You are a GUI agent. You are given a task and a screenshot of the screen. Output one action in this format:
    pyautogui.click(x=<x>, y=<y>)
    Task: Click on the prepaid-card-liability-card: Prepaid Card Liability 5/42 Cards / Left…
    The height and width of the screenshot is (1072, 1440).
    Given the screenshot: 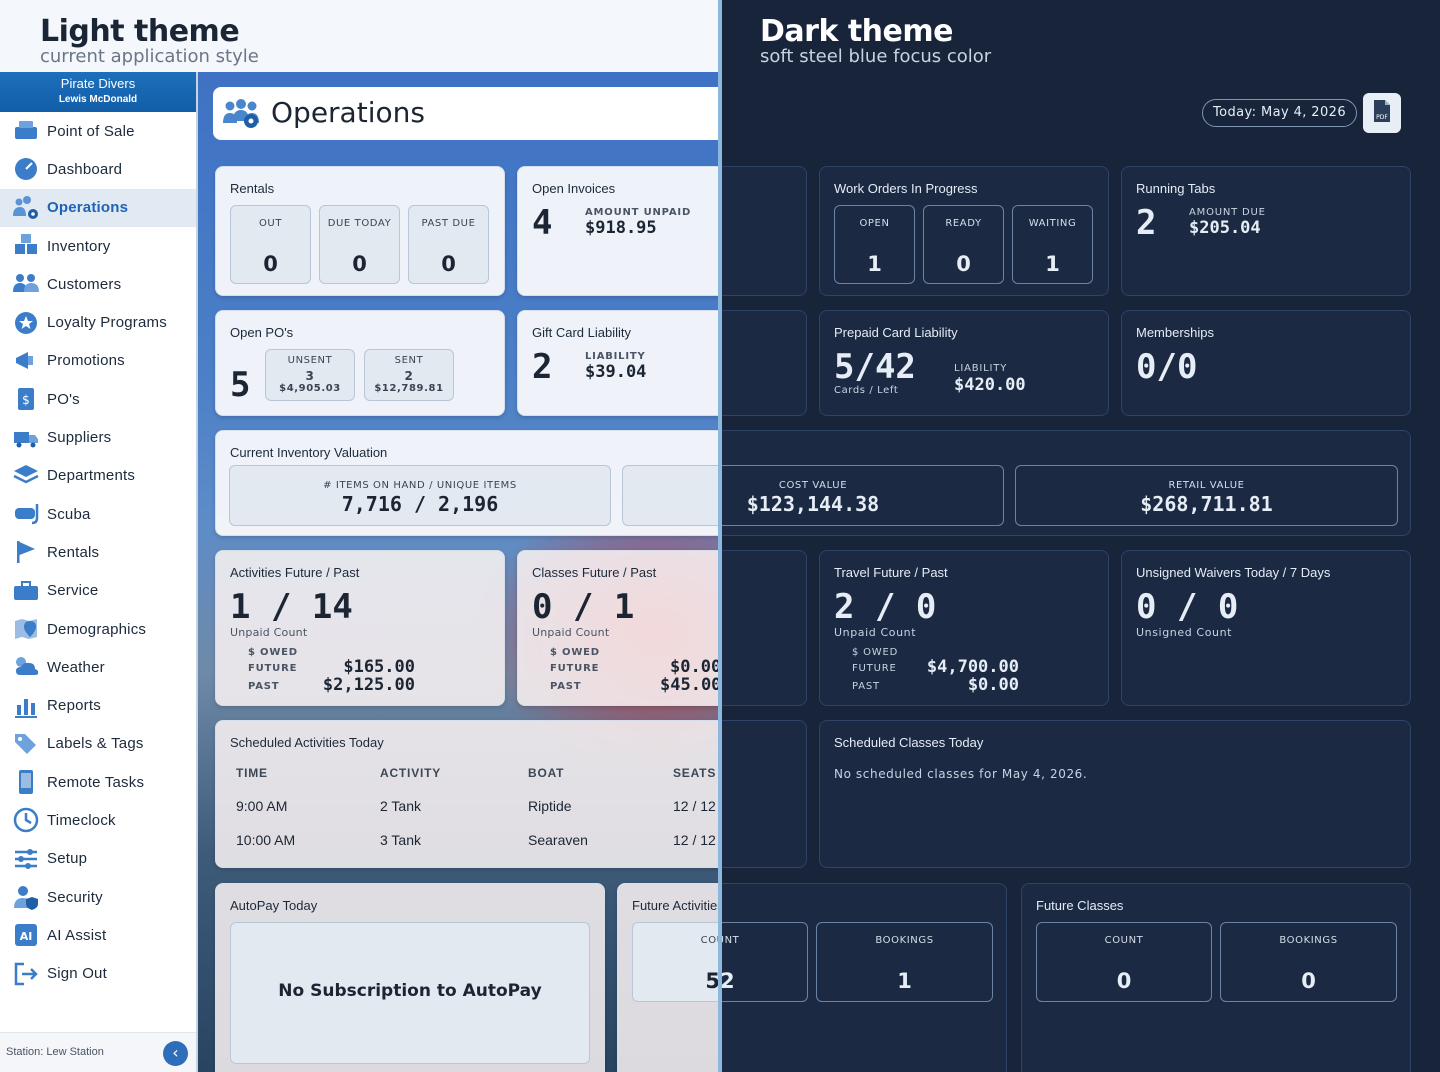 What is the action you would take?
    pyautogui.click(x=964, y=363)
    